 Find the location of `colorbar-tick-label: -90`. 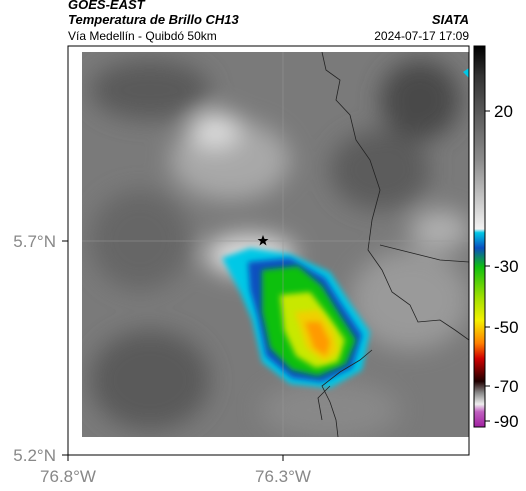

colorbar-tick-label: -90 is located at coordinates (506, 421).